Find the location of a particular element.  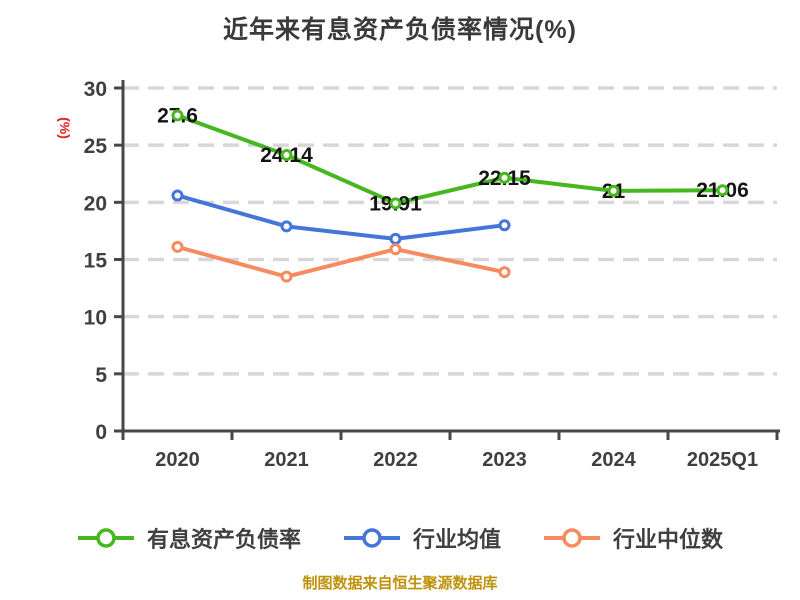

data-point-s0-2024 is located at coordinates (613, 190).